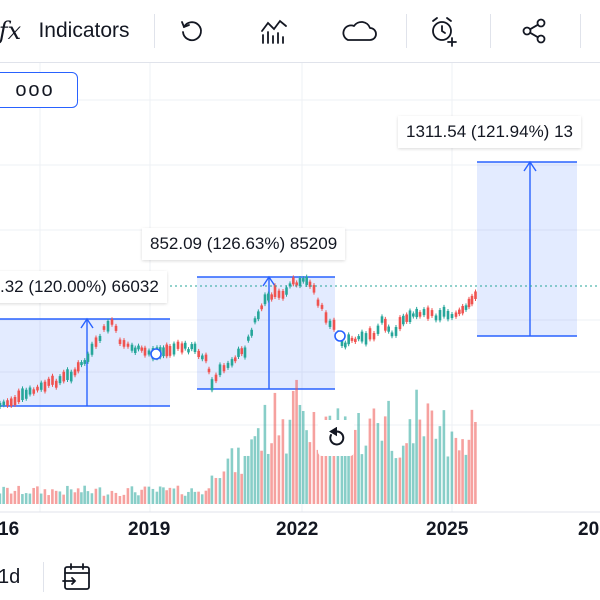 This screenshot has width=600, height=600. I want to click on toolbar-divider, so click(154, 31).